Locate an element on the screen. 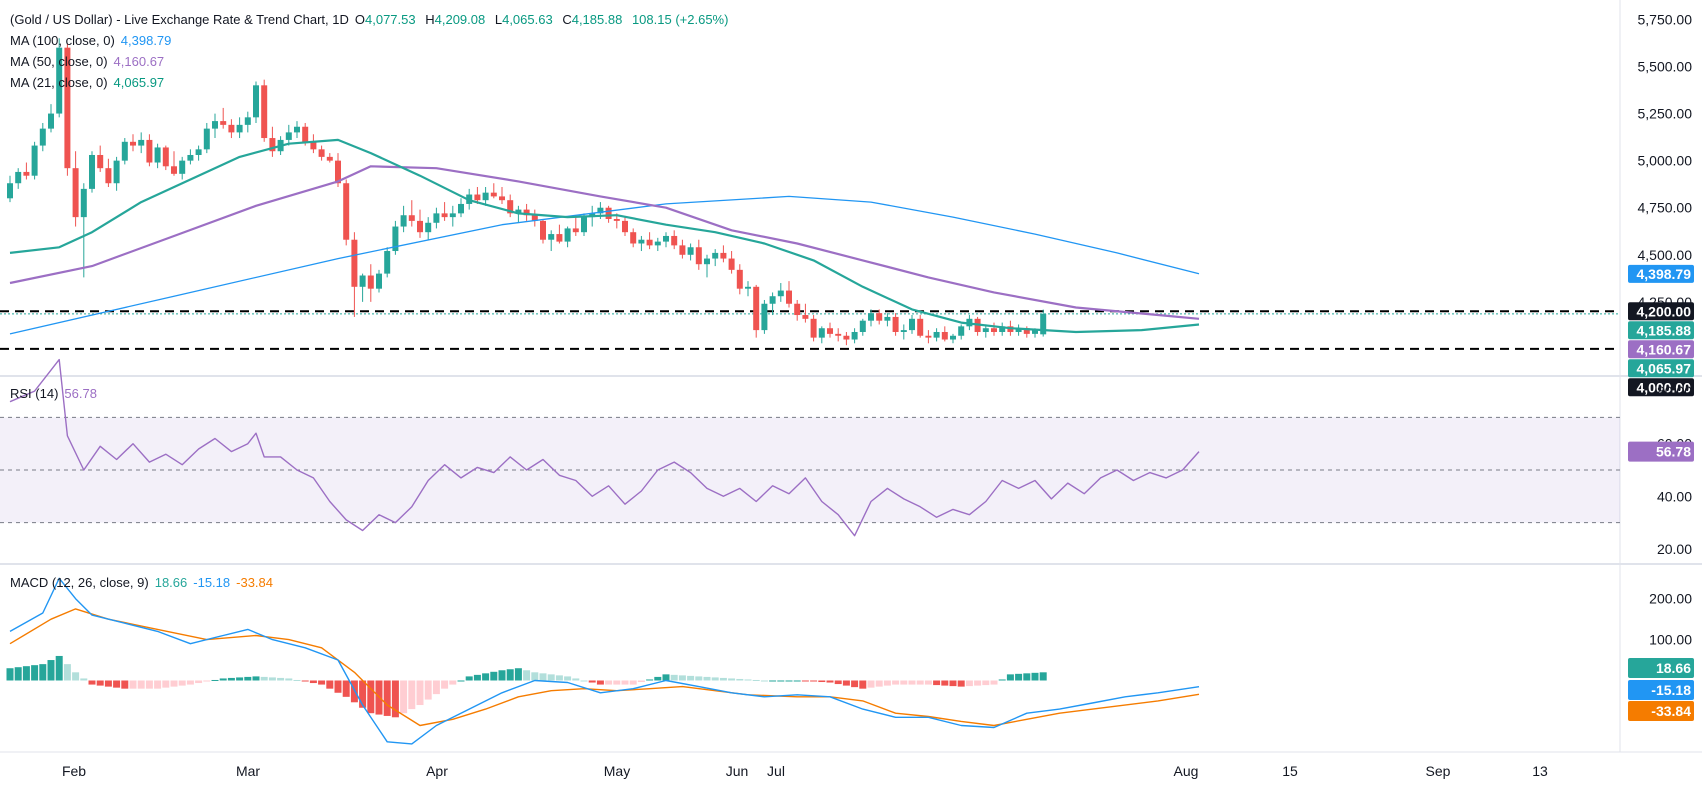  time-tick-label: Jul is located at coordinates (776, 771).